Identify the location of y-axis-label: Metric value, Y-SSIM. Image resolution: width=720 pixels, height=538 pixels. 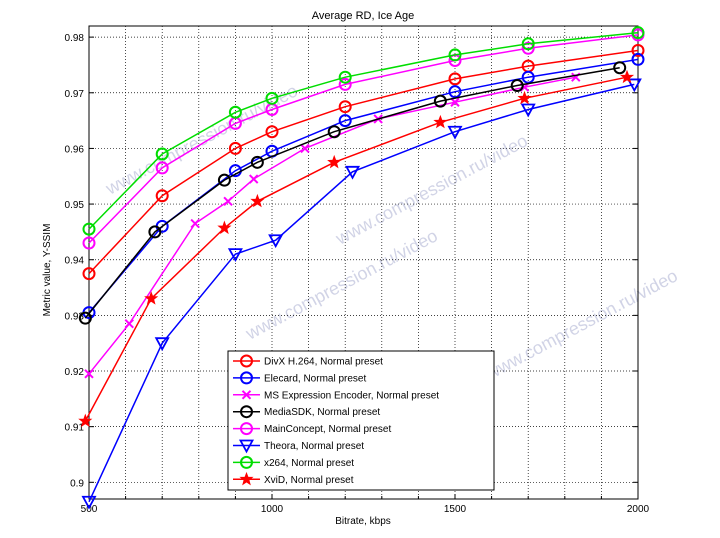
(47, 270).